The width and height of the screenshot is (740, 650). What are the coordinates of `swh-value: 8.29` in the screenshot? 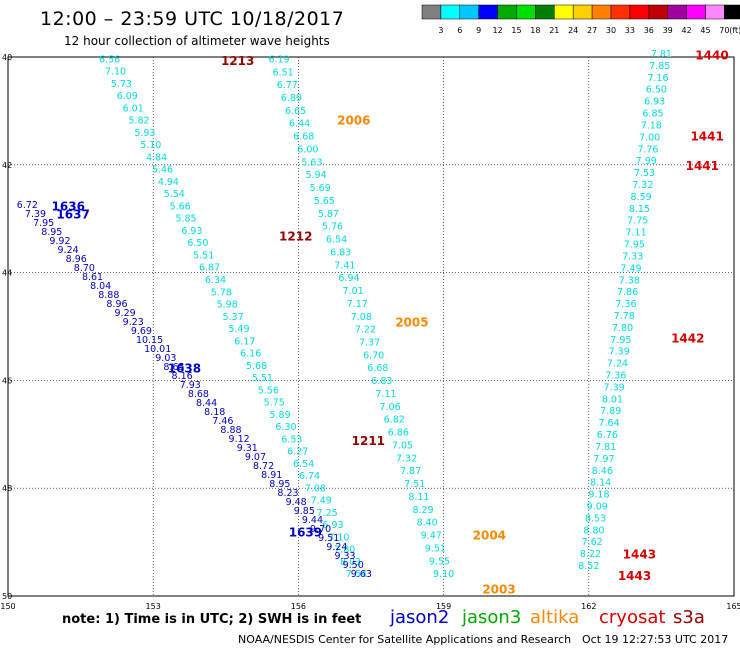 It's located at (422, 510).